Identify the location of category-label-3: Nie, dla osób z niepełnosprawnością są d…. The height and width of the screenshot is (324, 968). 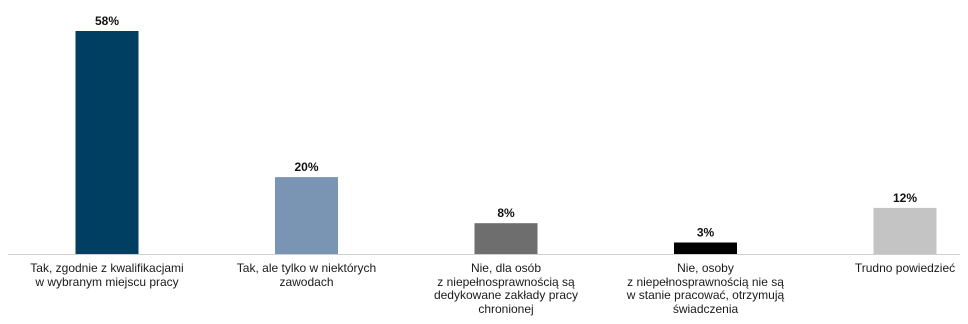
(506, 288).